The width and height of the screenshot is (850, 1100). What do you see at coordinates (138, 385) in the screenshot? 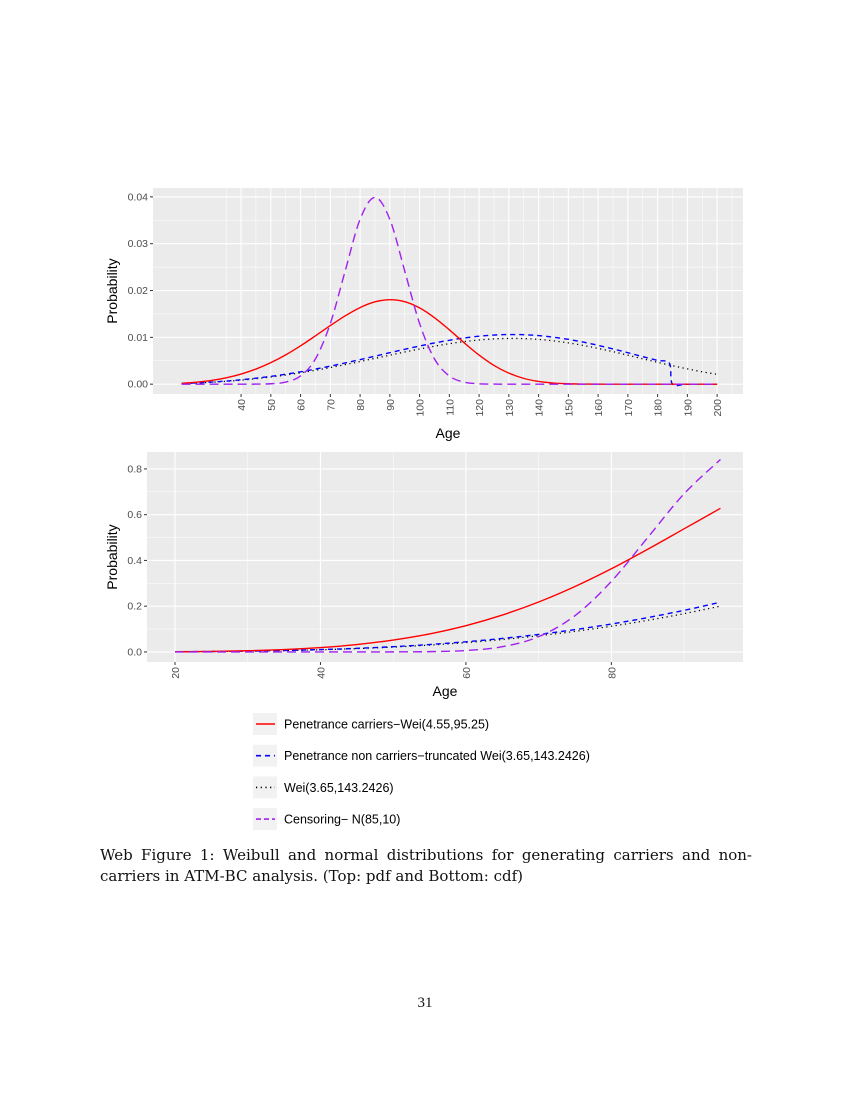
I see `y-tick-label: 0.00` at bounding box center [138, 385].